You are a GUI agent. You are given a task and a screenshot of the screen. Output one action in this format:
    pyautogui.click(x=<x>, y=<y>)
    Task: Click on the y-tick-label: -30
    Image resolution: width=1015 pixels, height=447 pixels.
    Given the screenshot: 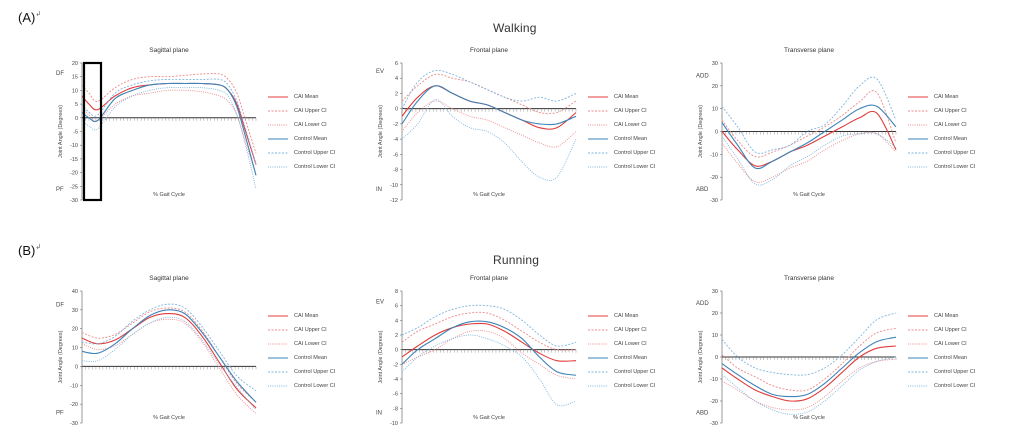 What is the action you would take?
    pyautogui.click(x=714, y=201)
    